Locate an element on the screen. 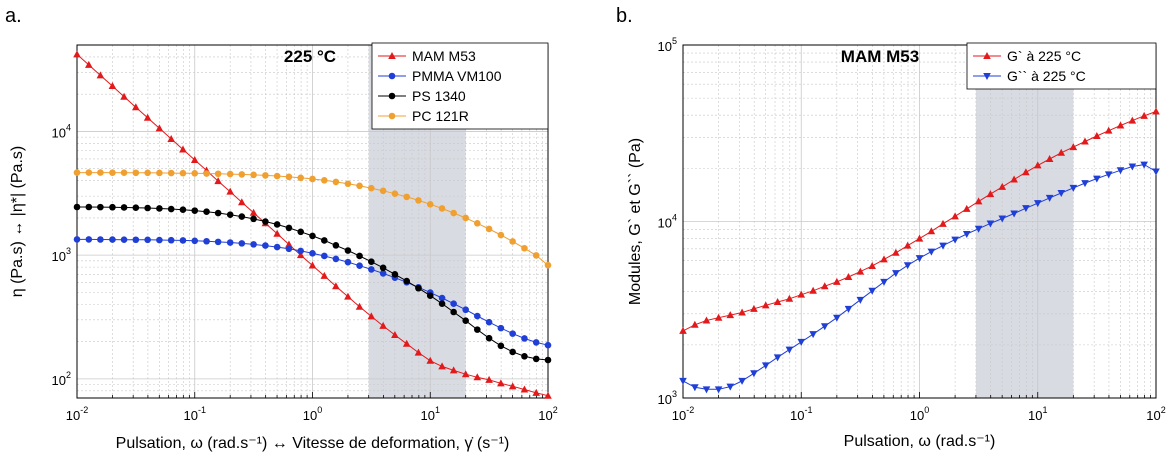  y-axis-label: η (Pa.s) ↔ |η*| (Pa.s) is located at coordinates (17, 221).